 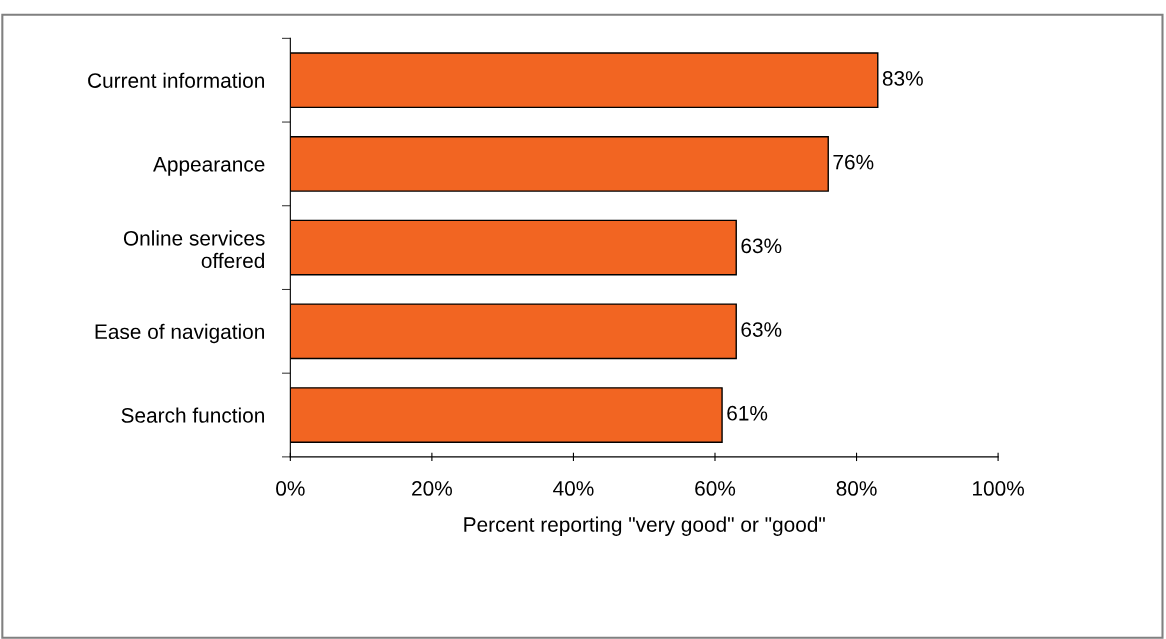 What do you see at coordinates (176, 80) in the screenshot?
I see `y-tick-label: Current information` at bounding box center [176, 80].